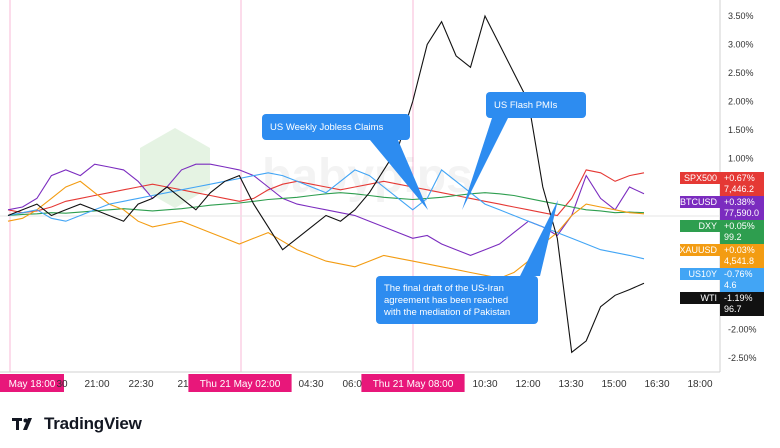 The image size is (780, 448). I want to click on badge-wti: WTI -1.19%96.7, so click(722, 304).